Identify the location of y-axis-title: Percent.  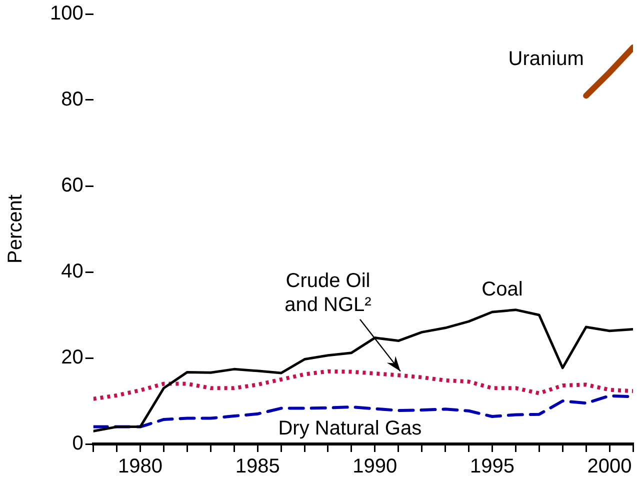
(15, 229).